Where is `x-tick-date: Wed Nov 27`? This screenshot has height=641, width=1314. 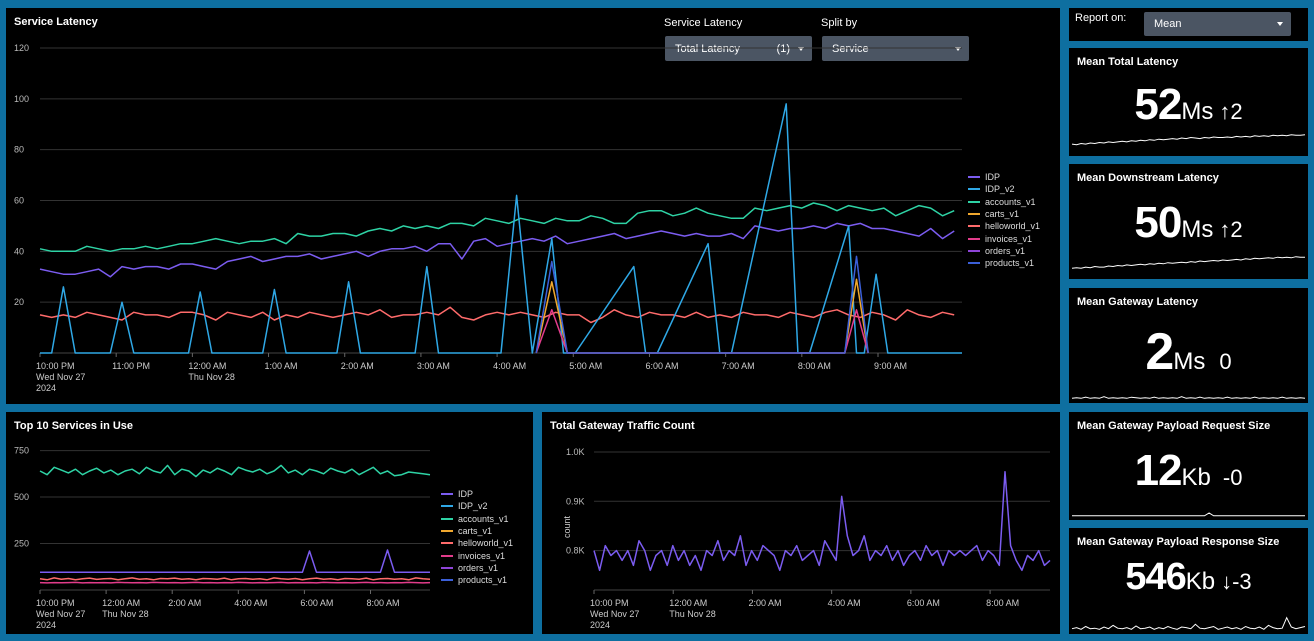
x-tick-date: Wed Nov 27 is located at coordinates (60, 614).